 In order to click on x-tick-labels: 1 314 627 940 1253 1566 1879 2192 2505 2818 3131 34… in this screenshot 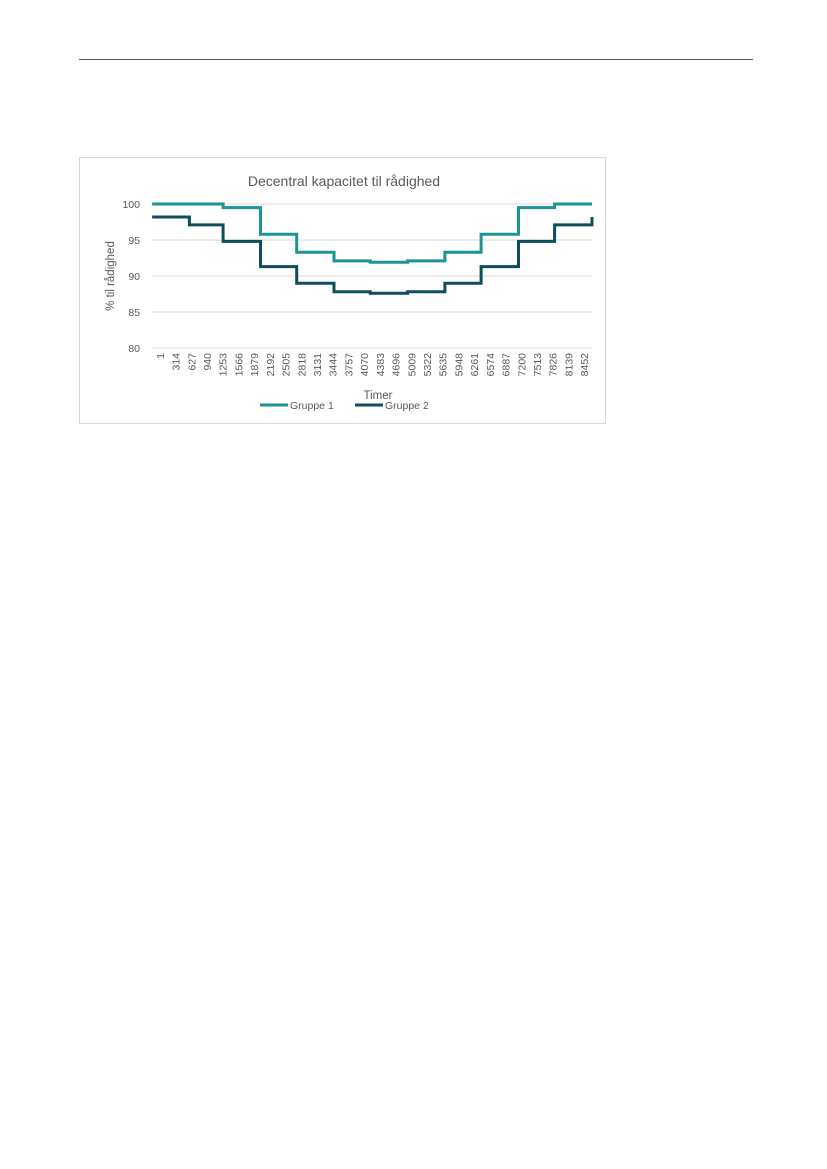, I will do `click(373, 365)`.